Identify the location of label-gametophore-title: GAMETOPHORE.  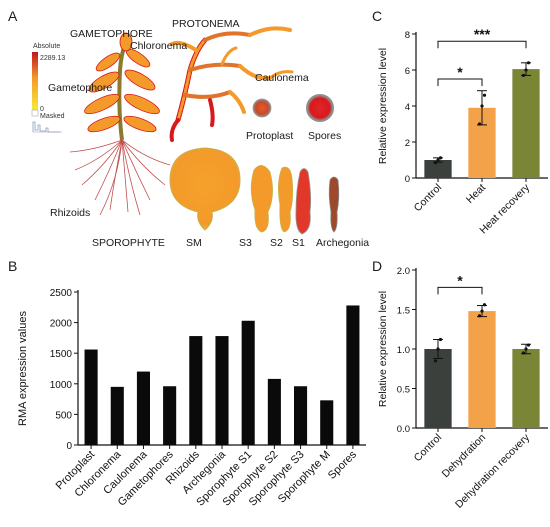
(111, 34).